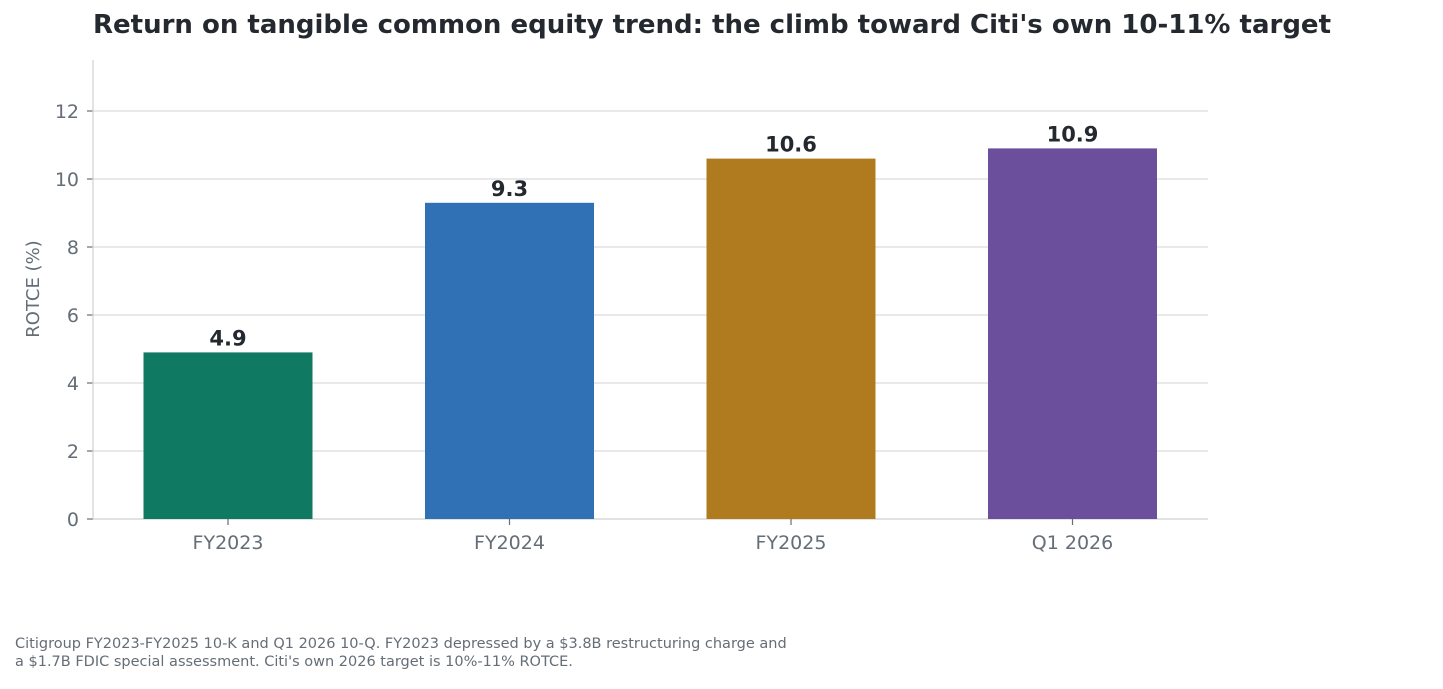  I want to click on bar-value-label: 10.9, so click(1073, 134).